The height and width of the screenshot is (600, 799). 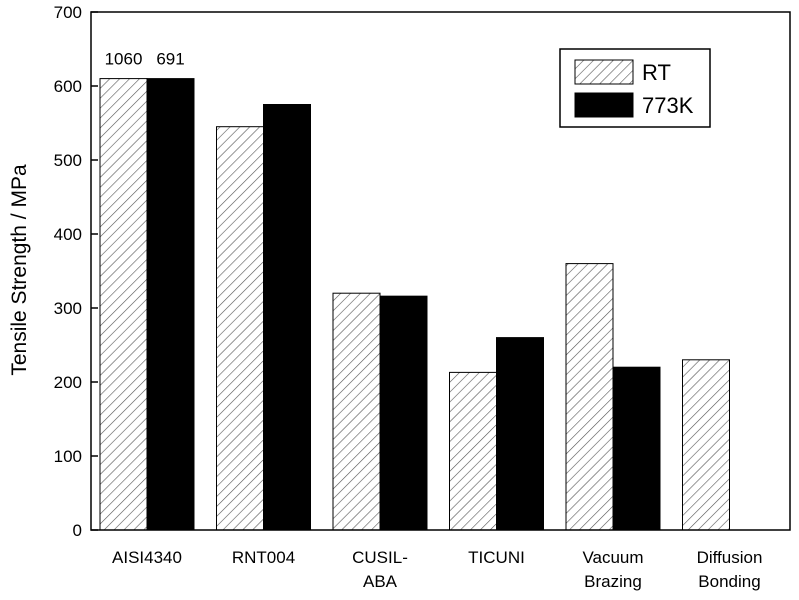 What do you see at coordinates (147, 557) in the screenshot?
I see `category-label-0: AISI4340` at bounding box center [147, 557].